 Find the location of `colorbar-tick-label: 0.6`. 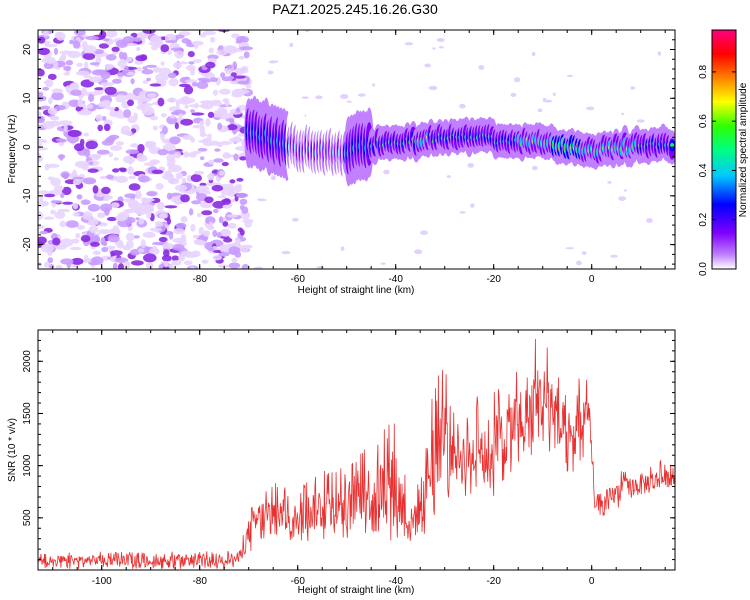

colorbar-tick-label: 0.6 is located at coordinates (703, 121).